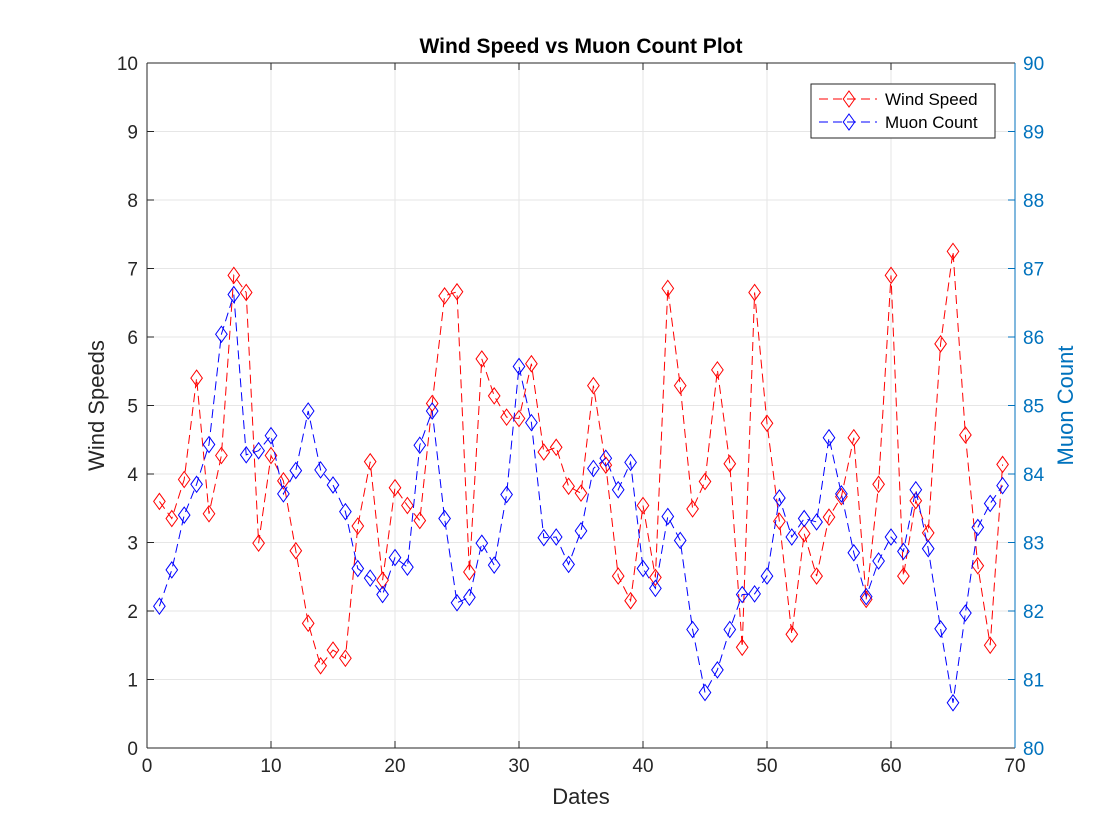 The width and height of the screenshot is (1120, 840). I want to click on y2-tick-label: 89, so click(1033, 133).